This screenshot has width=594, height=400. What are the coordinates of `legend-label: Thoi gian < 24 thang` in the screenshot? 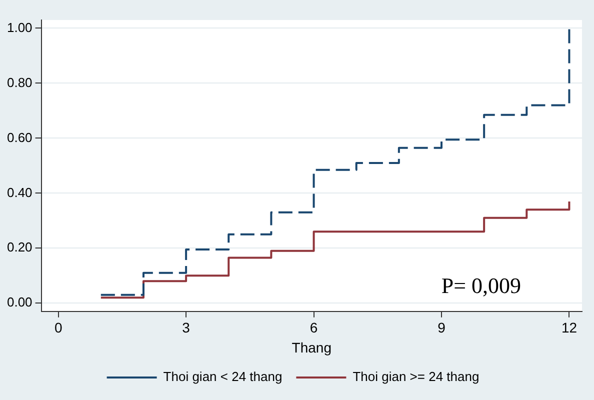 It's located at (222, 376).